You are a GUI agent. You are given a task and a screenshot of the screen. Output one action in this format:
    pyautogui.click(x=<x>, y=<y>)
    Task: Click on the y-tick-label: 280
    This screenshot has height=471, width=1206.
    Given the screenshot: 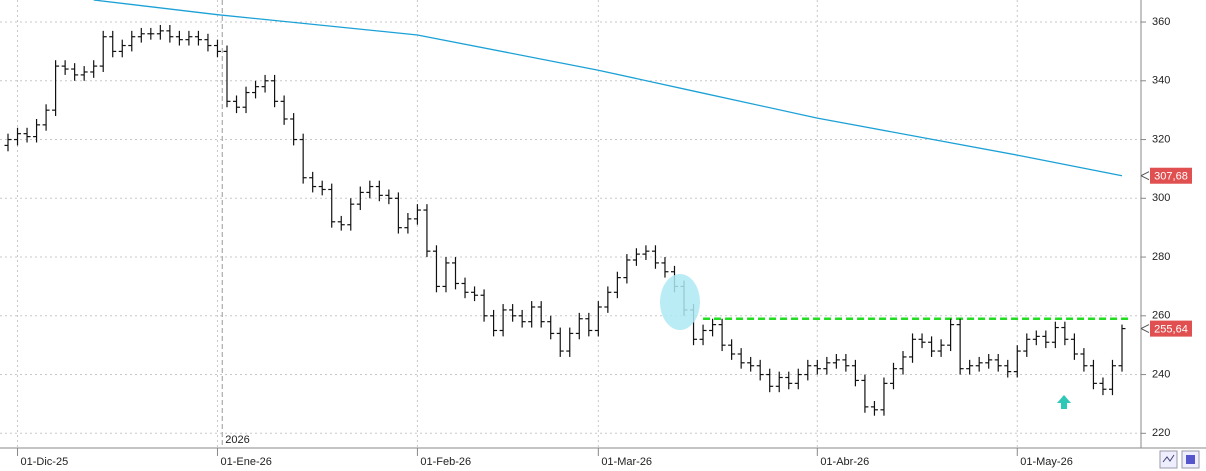 What is the action you would take?
    pyautogui.click(x=1161, y=257)
    